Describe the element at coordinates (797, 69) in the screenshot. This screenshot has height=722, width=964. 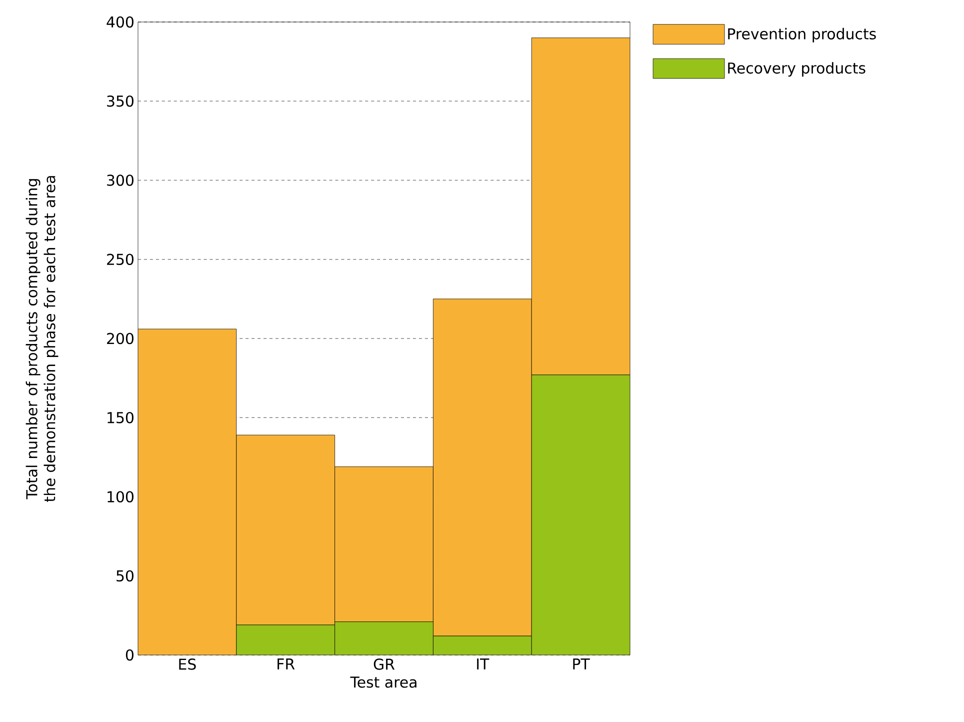
I see `legend-label: Recovery products` at that location.